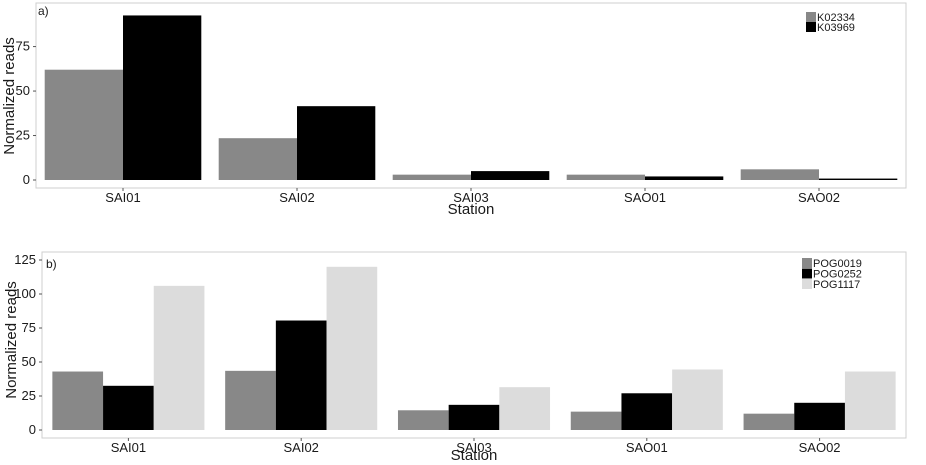 The width and height of the screenshot is (926, 465). What do you see at coordinates (25, 293) in the screenshot?
I see `y-tick-label: 100` at bounding box center [25, 293].